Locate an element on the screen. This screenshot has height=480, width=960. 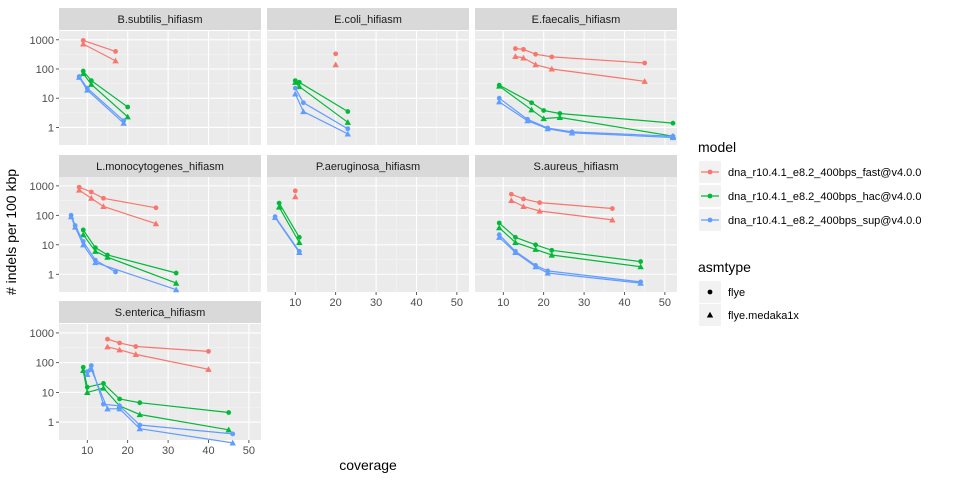
legend-title-model: model is located at coordinates (717, 147).